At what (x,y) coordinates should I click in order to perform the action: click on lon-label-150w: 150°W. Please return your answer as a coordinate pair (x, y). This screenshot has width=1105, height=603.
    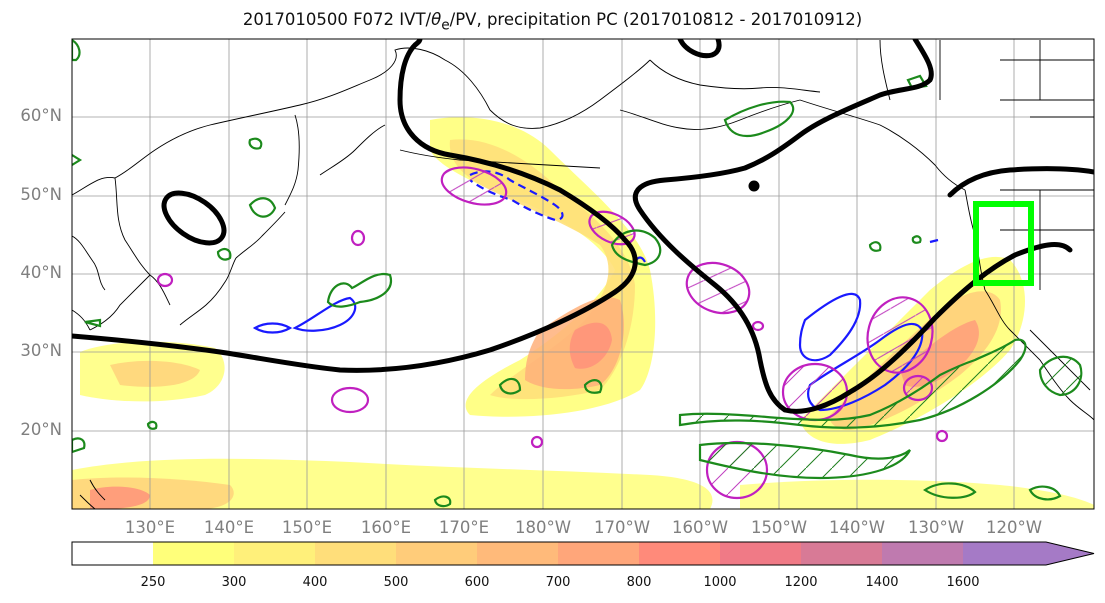
    Looking at the image, I should click on (779, 527).